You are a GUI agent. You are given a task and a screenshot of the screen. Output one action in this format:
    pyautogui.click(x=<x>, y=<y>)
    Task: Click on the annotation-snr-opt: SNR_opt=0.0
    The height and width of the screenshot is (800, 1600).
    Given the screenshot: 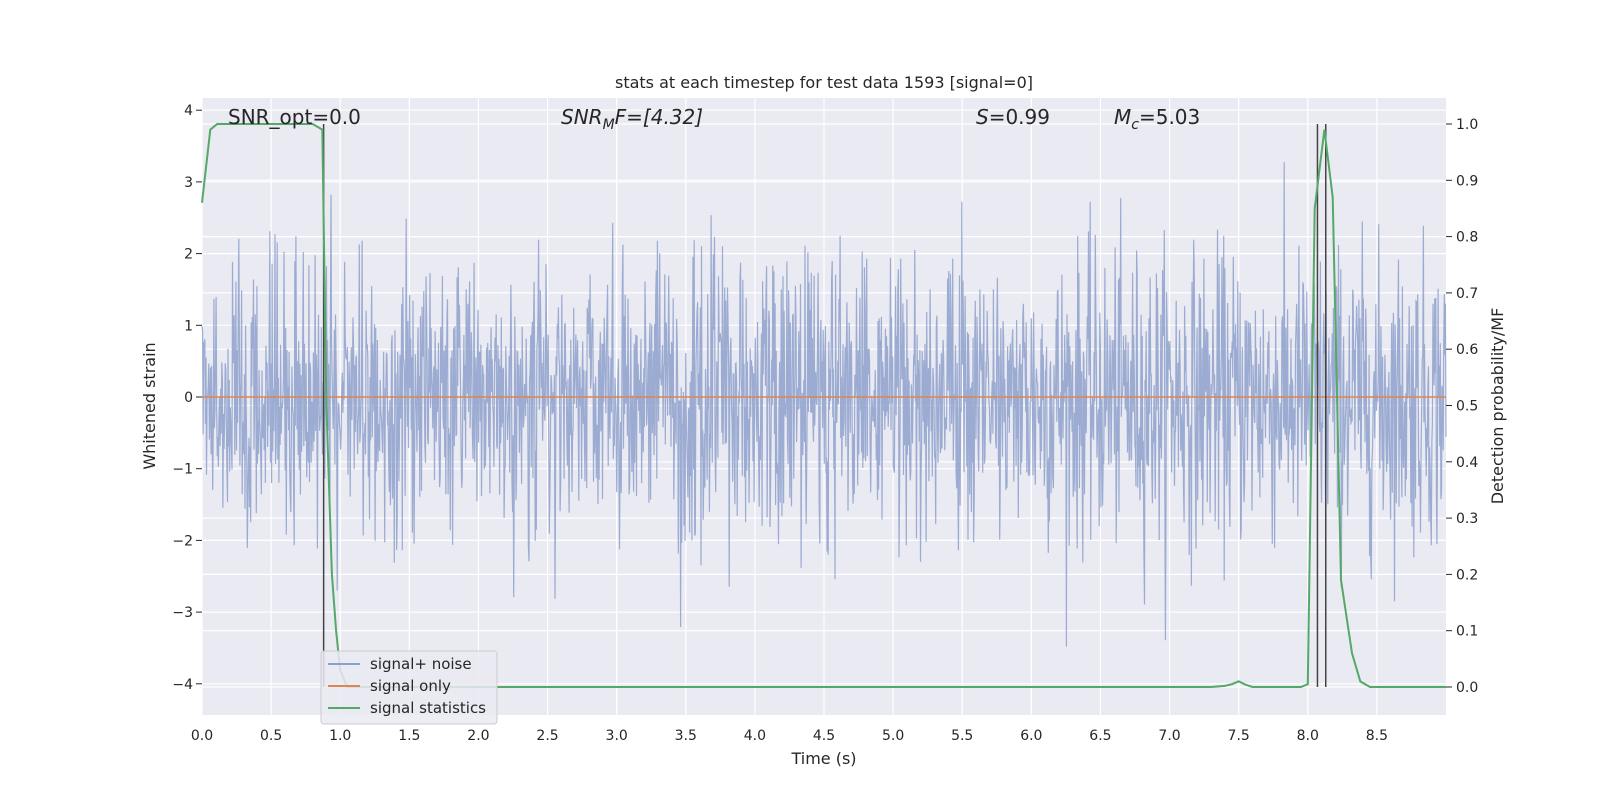 What is the action you would take?
    pyautogui.click(x=294, y=117)
    